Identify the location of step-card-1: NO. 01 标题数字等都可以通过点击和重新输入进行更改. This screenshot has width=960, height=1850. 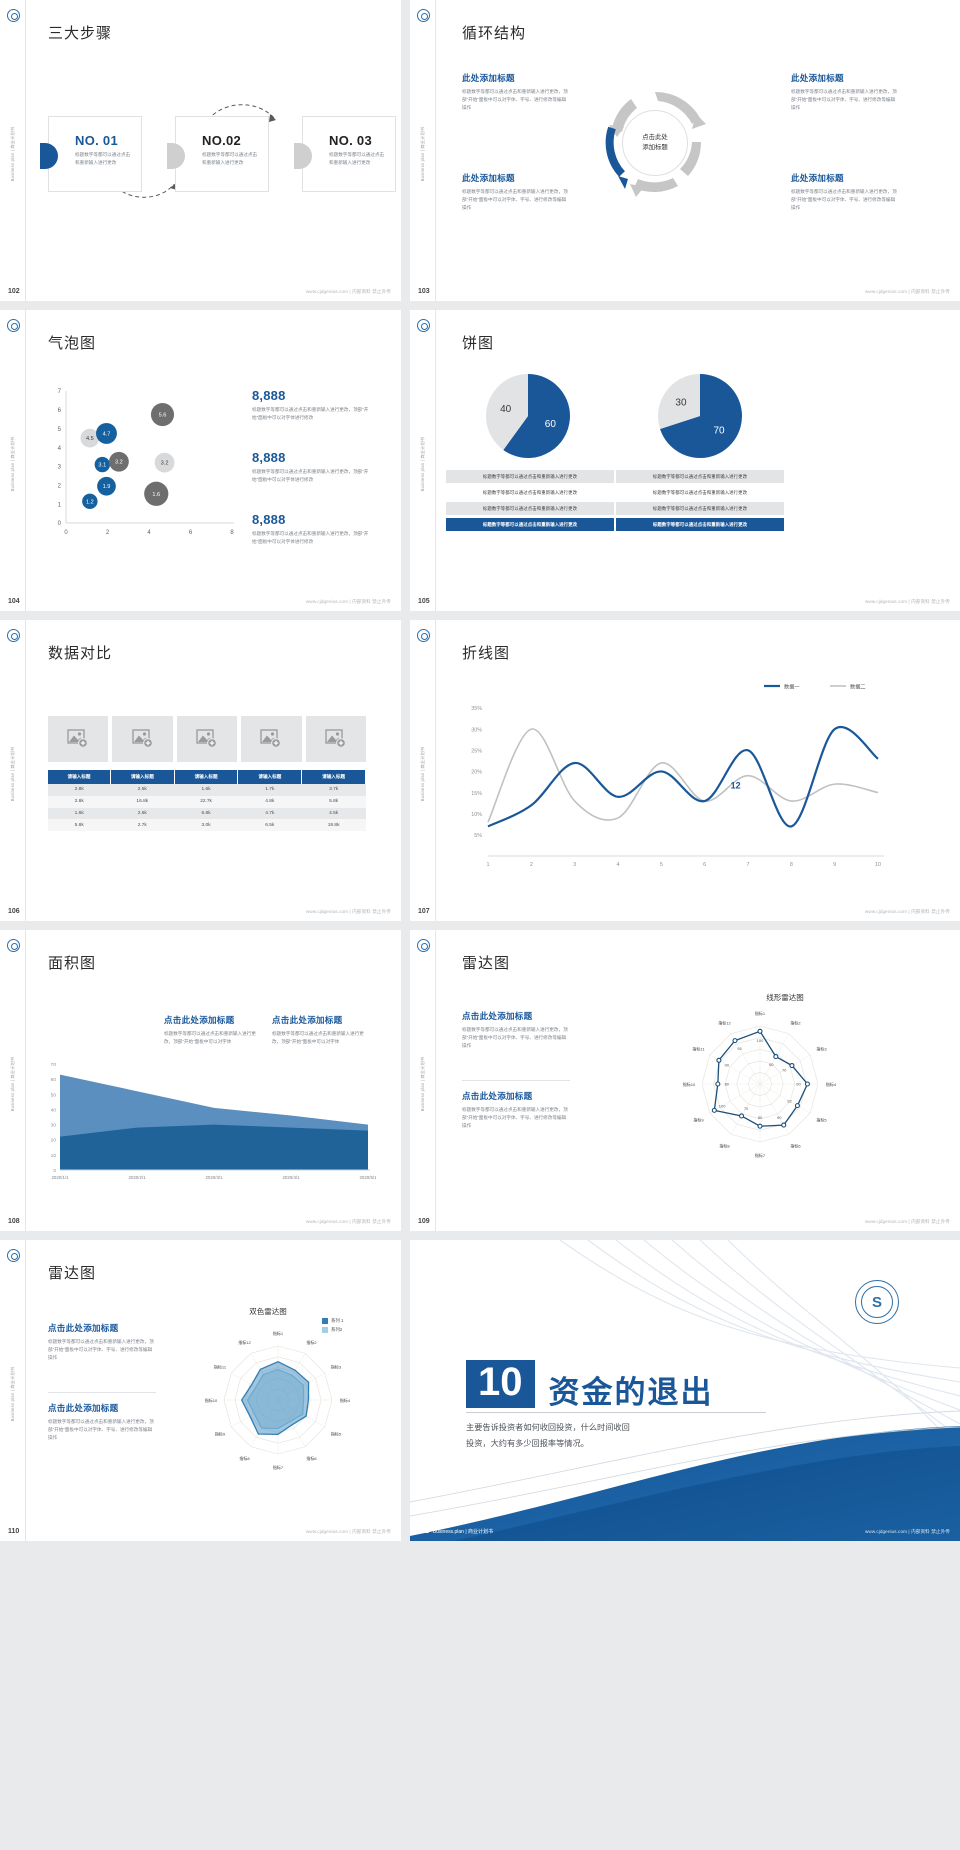
(91, 154).